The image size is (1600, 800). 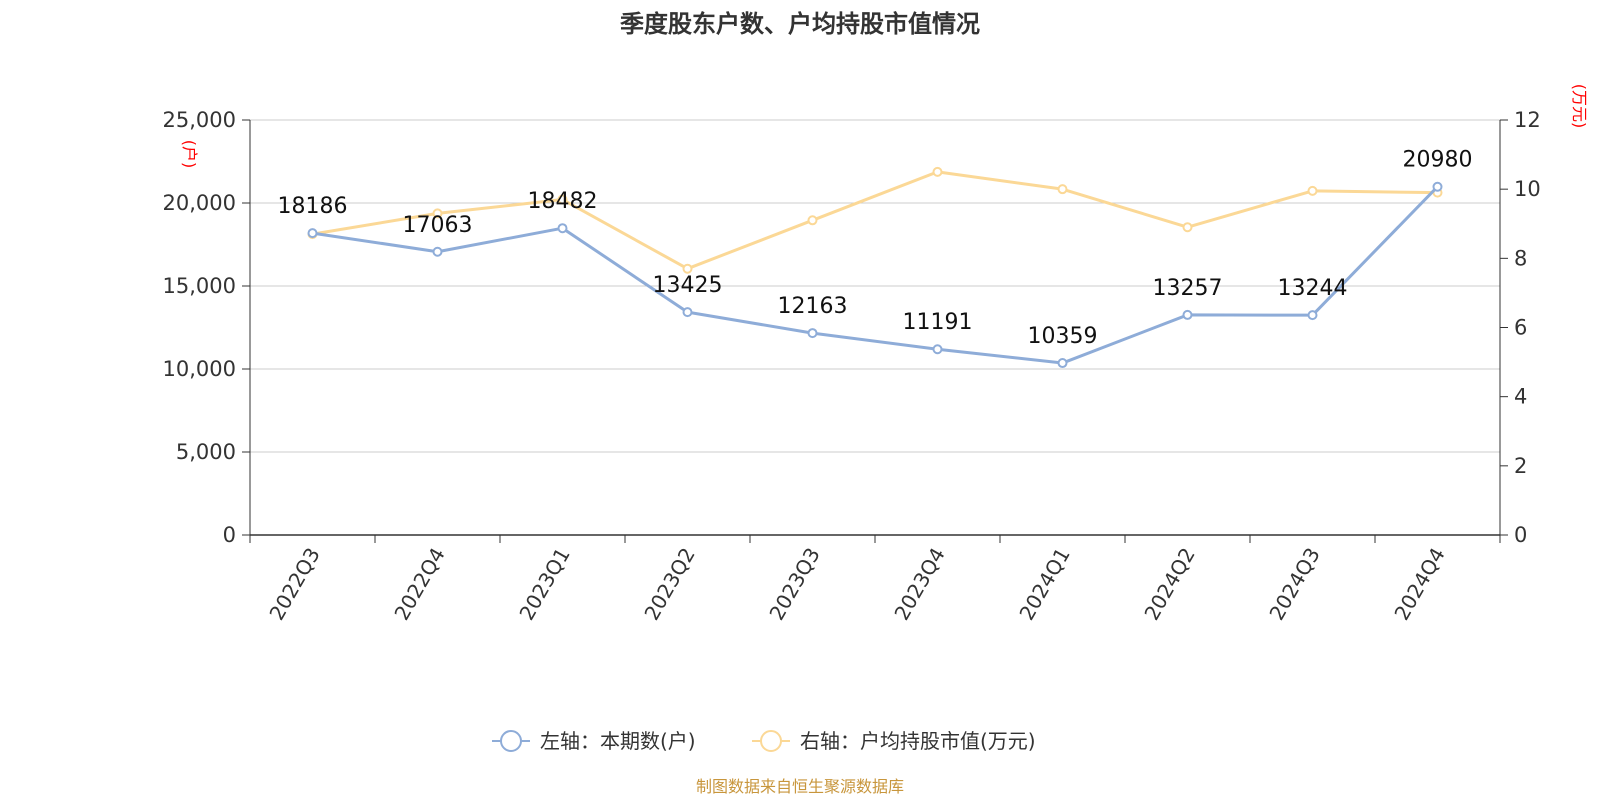 I want to click on x-tick-label: 2023Q2, so click(x=669, y=584).